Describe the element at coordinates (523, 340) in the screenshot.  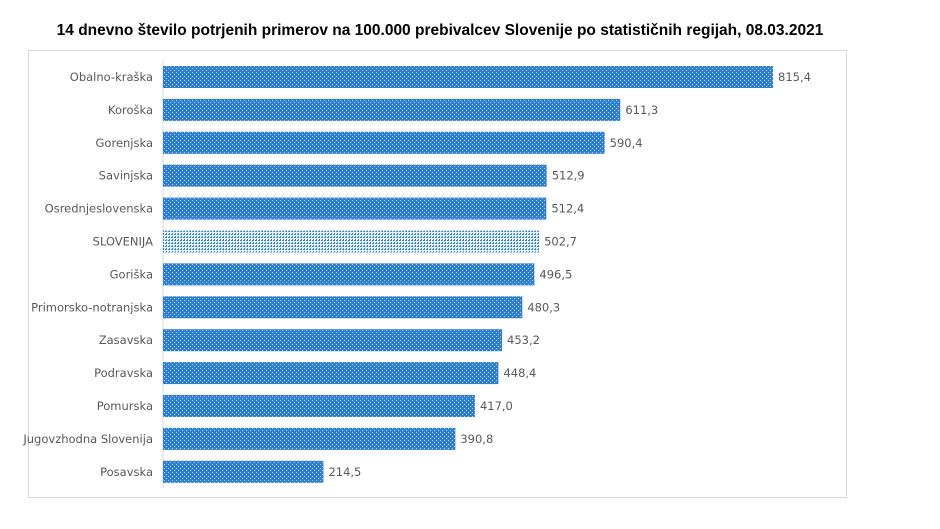
I see `data-label: 453,2` at that location.